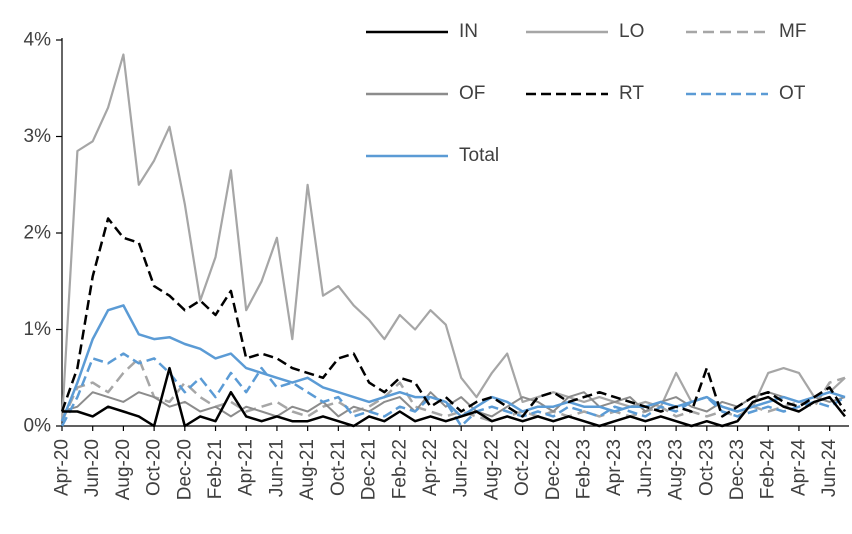  I want to click on x-tick-label: Dec-22, so click(553, 469).